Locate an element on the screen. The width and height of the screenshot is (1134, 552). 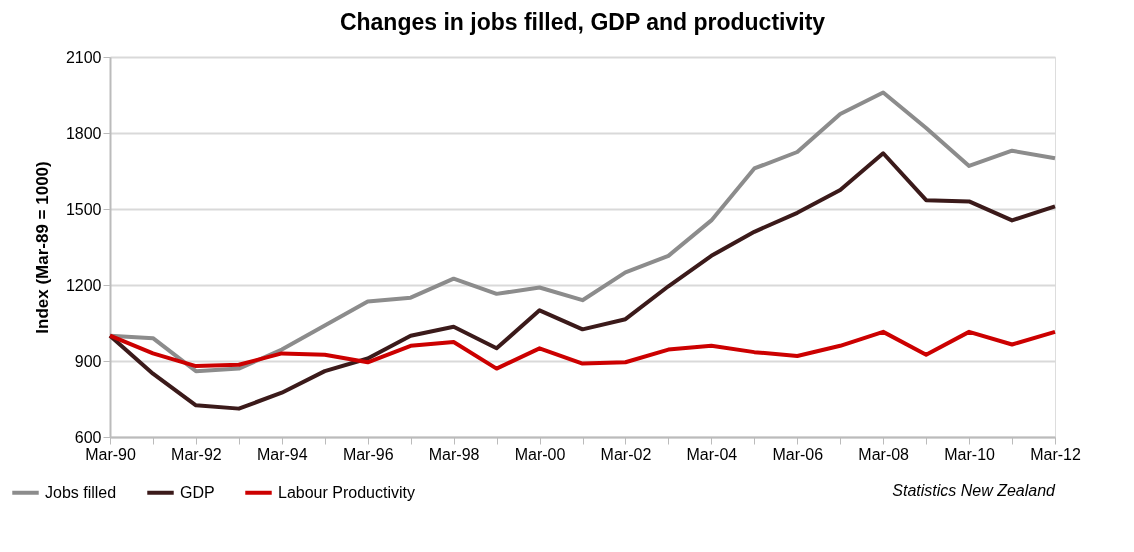
y-tick-label: 1800 is located at coordinates (83, 133).